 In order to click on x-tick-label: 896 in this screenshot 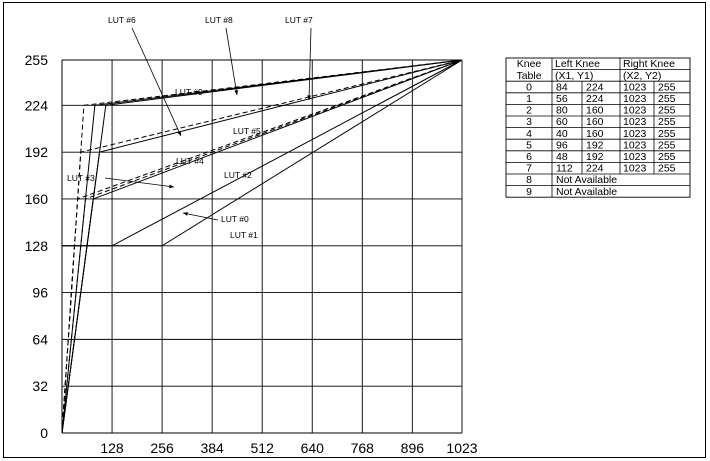, I will do `click(413, 448)`.